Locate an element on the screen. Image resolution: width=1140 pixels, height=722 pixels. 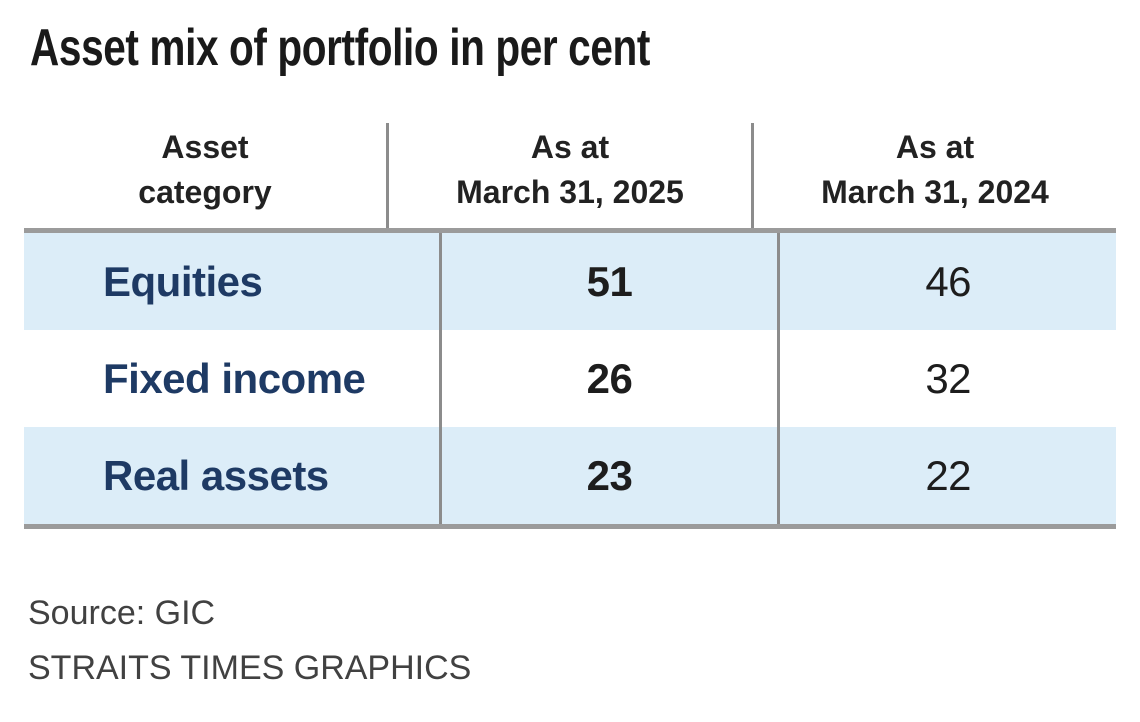
column-header-2024: As at March 31, 2024 is located at coordinates (933, 175).